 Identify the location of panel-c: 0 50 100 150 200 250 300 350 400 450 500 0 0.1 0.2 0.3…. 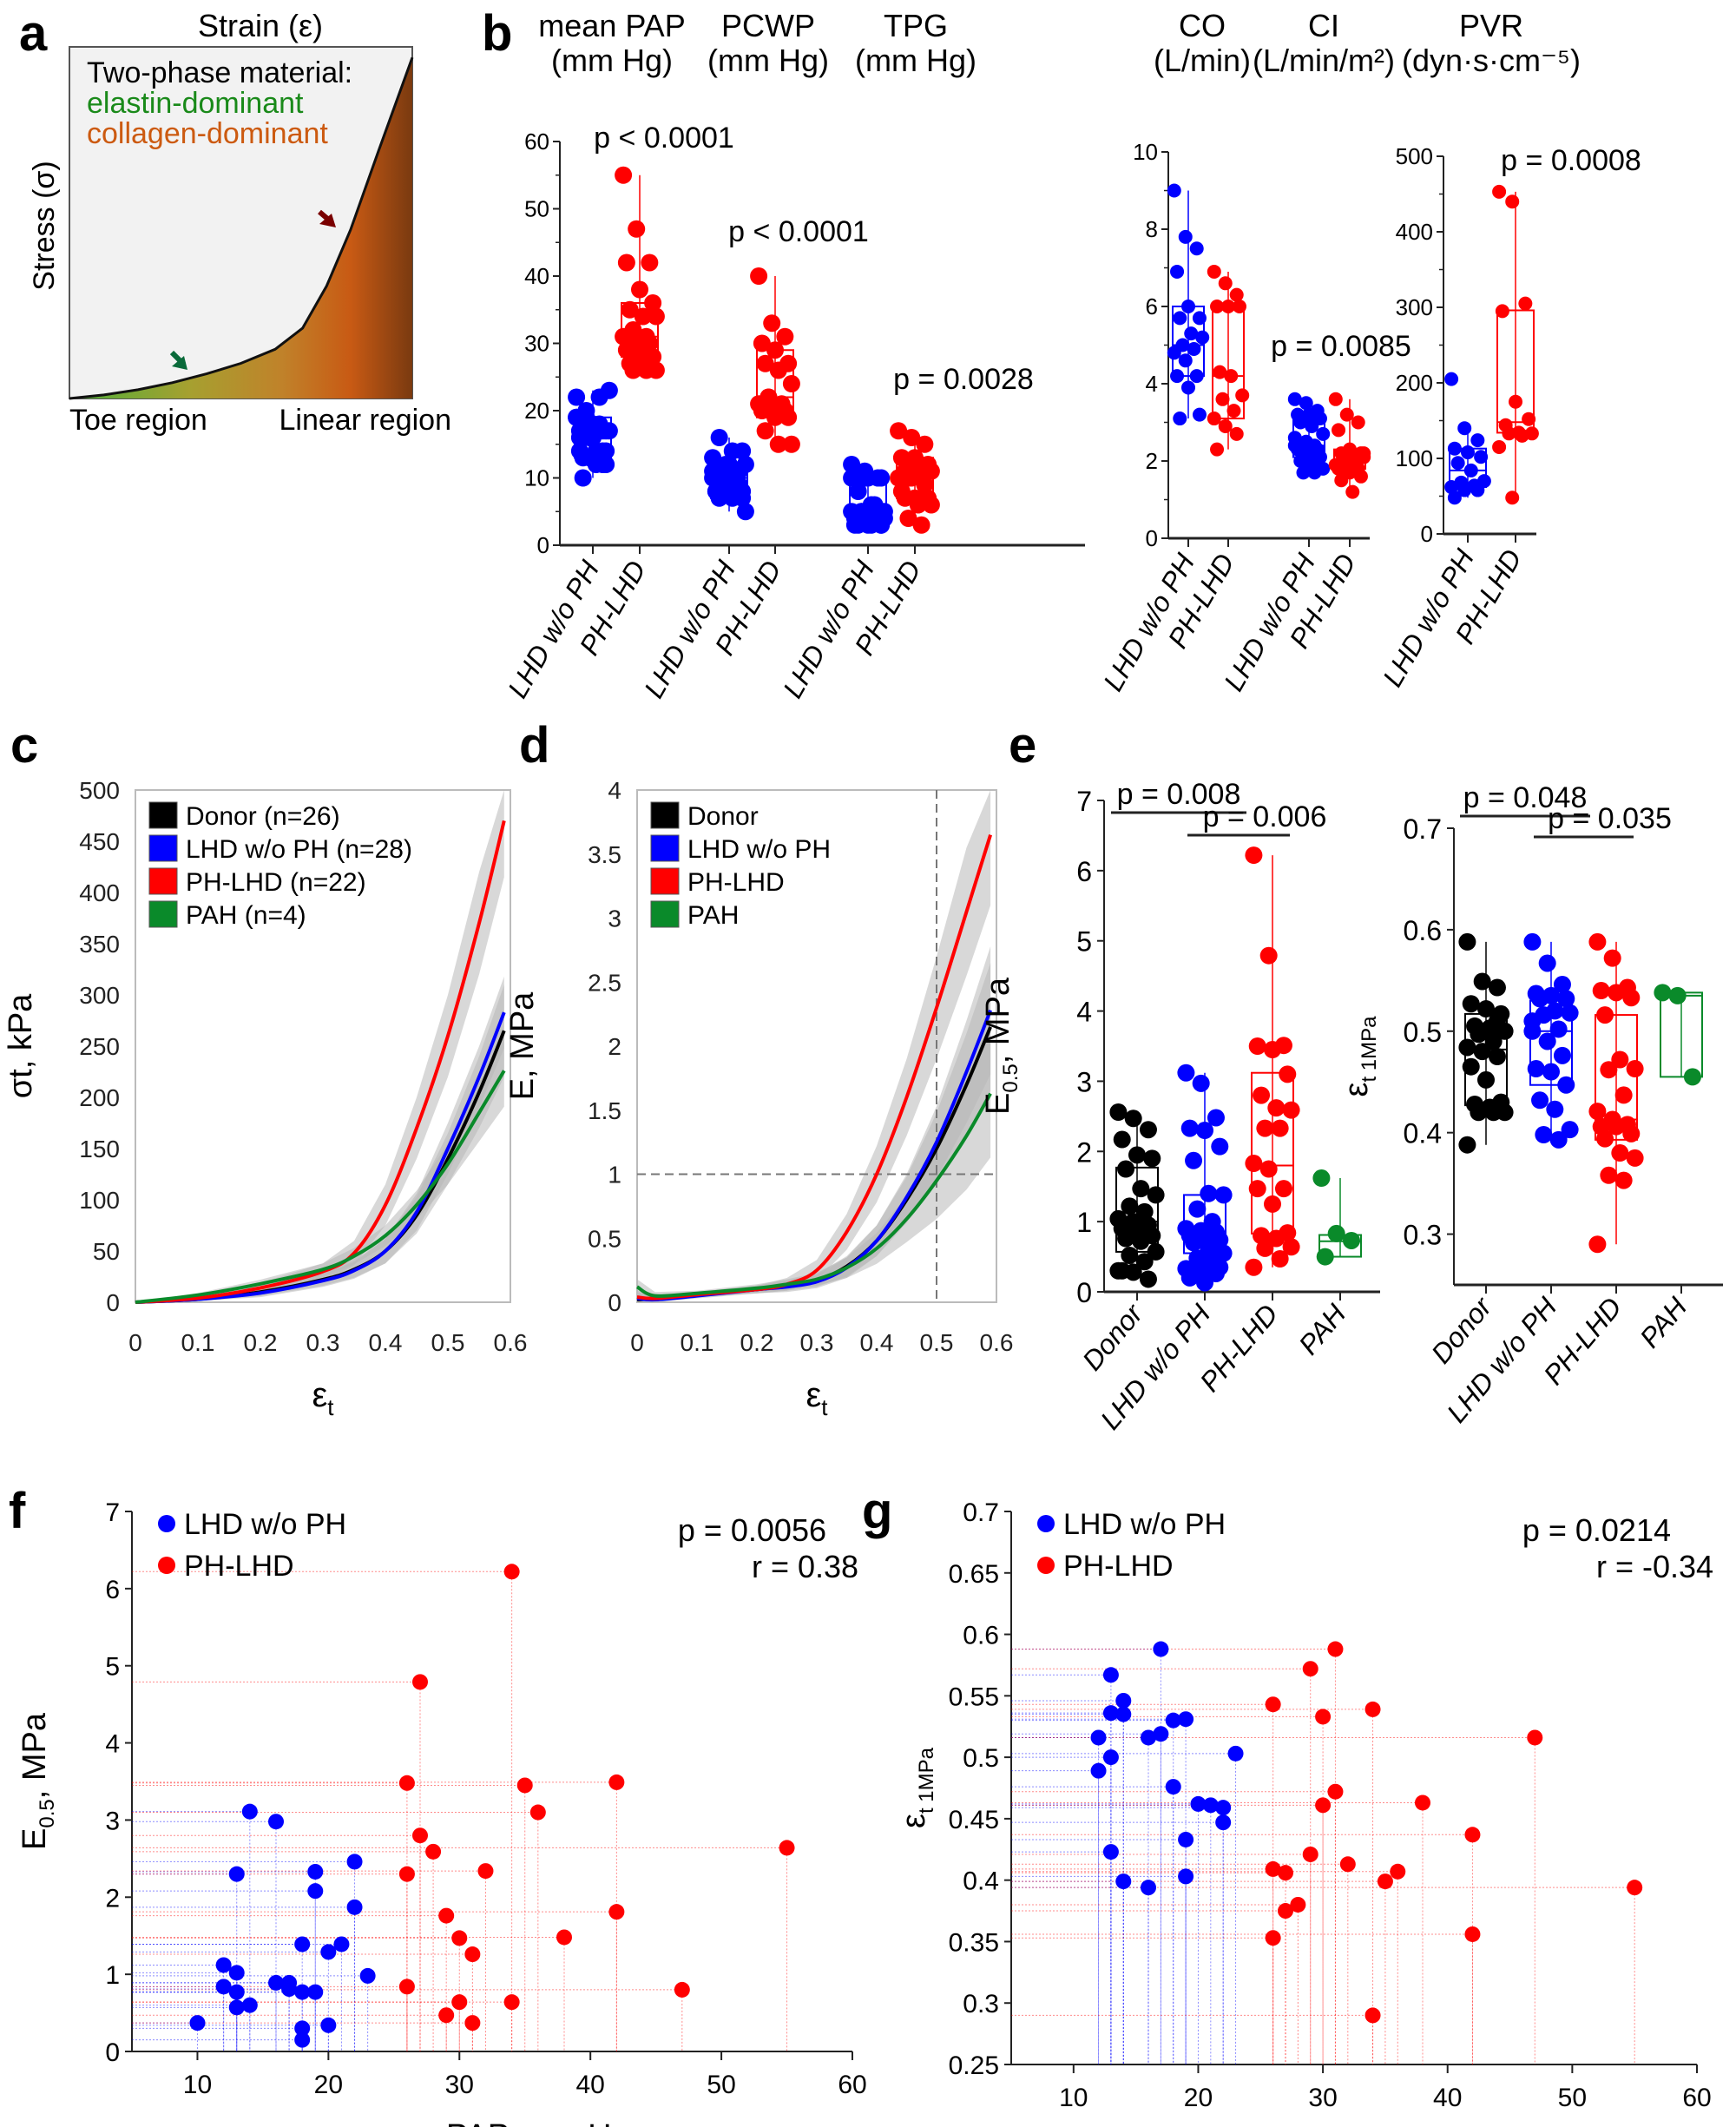
(265, 1098).